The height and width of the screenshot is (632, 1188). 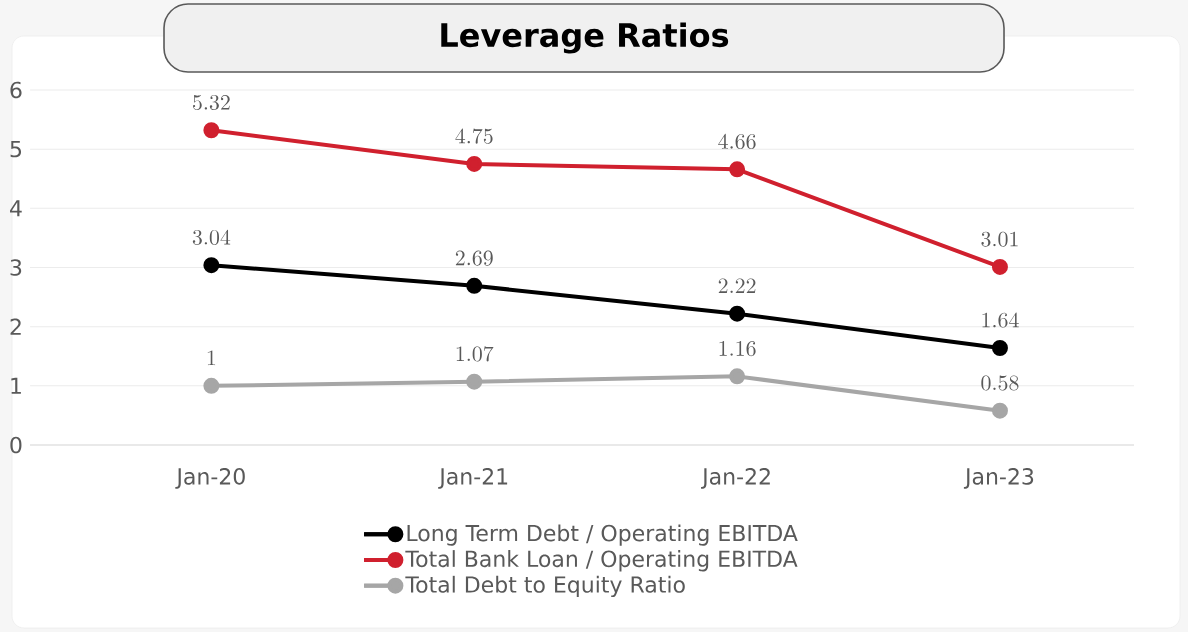 What do you see at coordinates (998, 478) in the screenshot?
I see `x-tick-label: Jan-23` at bounding box center [998, 478].